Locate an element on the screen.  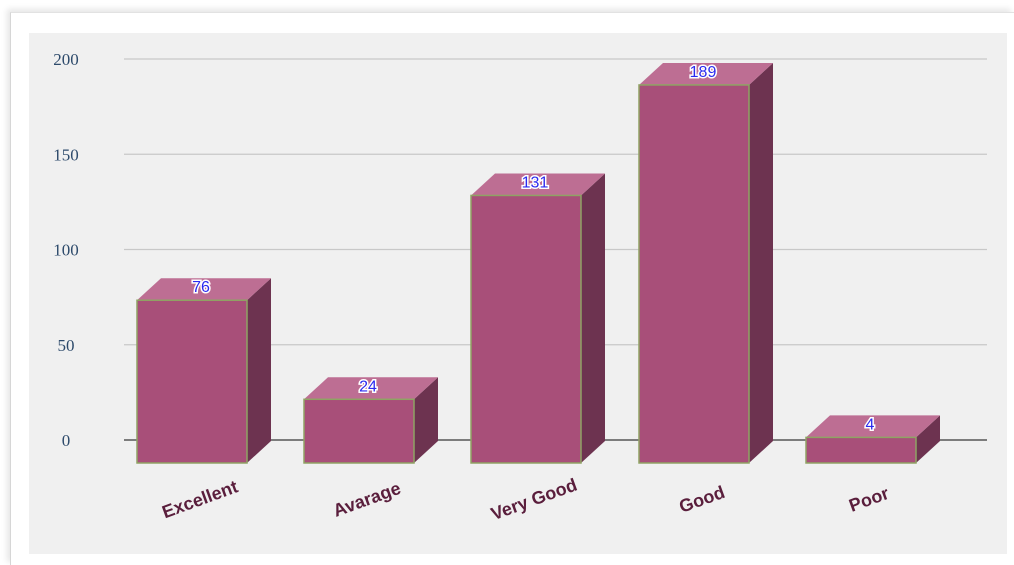
y-tick-label: 150 is located at coordinates (66, 154).